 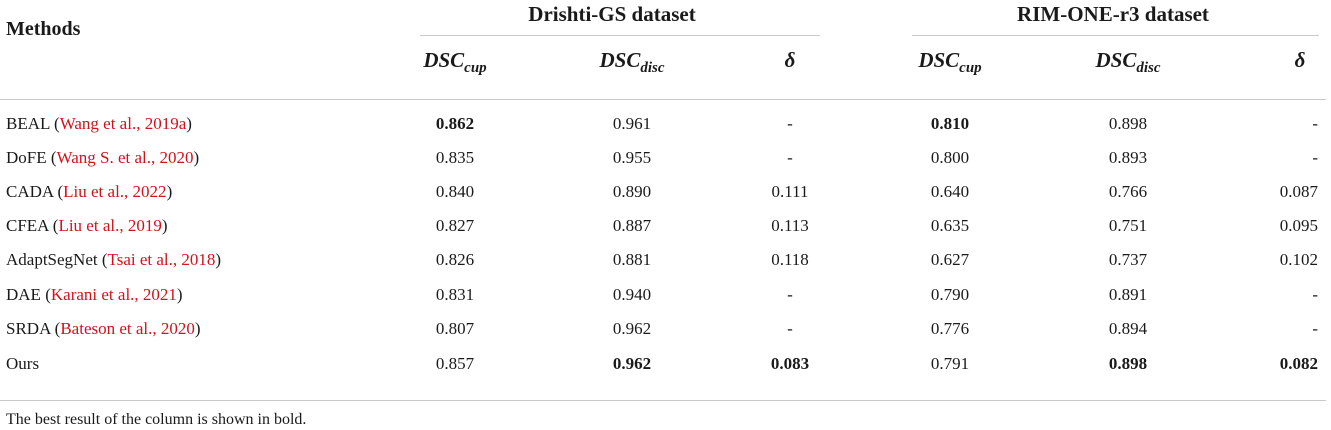 I want to click on table-cell: 0.766, so click(x=1128, y=191).